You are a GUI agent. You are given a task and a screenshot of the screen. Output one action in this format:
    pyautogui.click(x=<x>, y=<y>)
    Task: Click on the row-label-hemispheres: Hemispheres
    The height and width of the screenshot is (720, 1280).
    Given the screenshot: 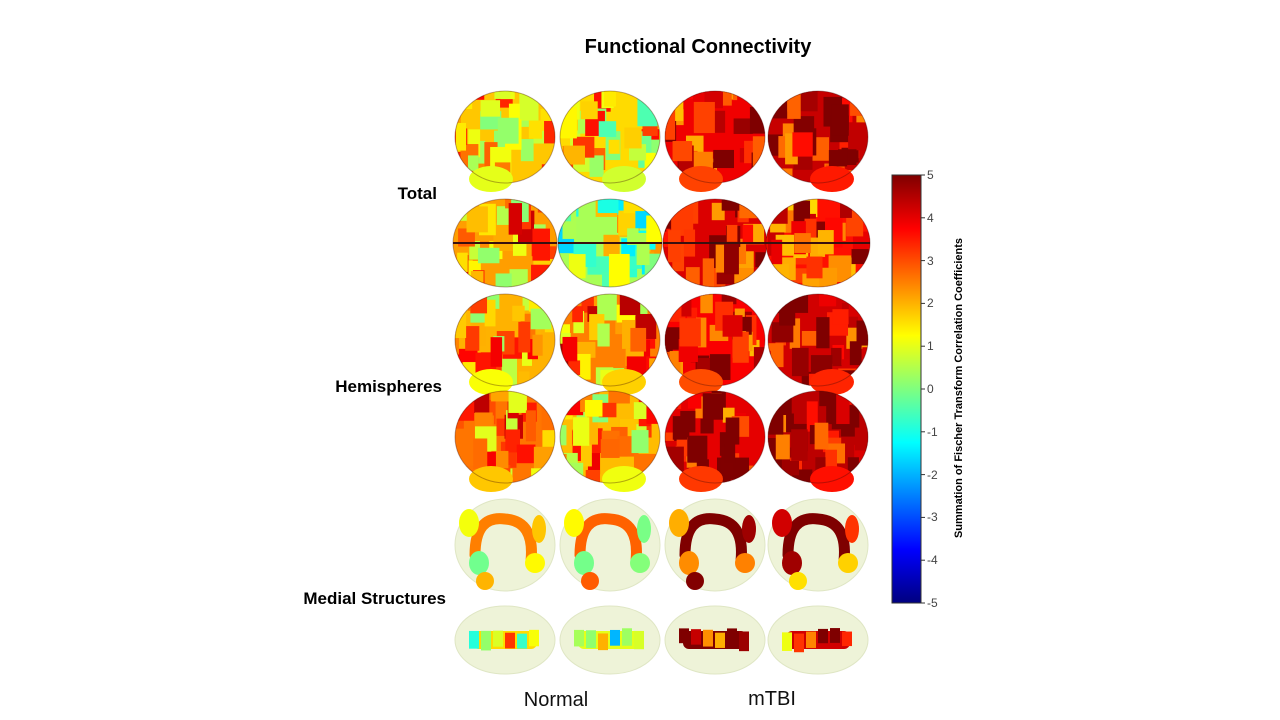 What is the action you would take?
    pyautogui.click(x=388, y=386)
    